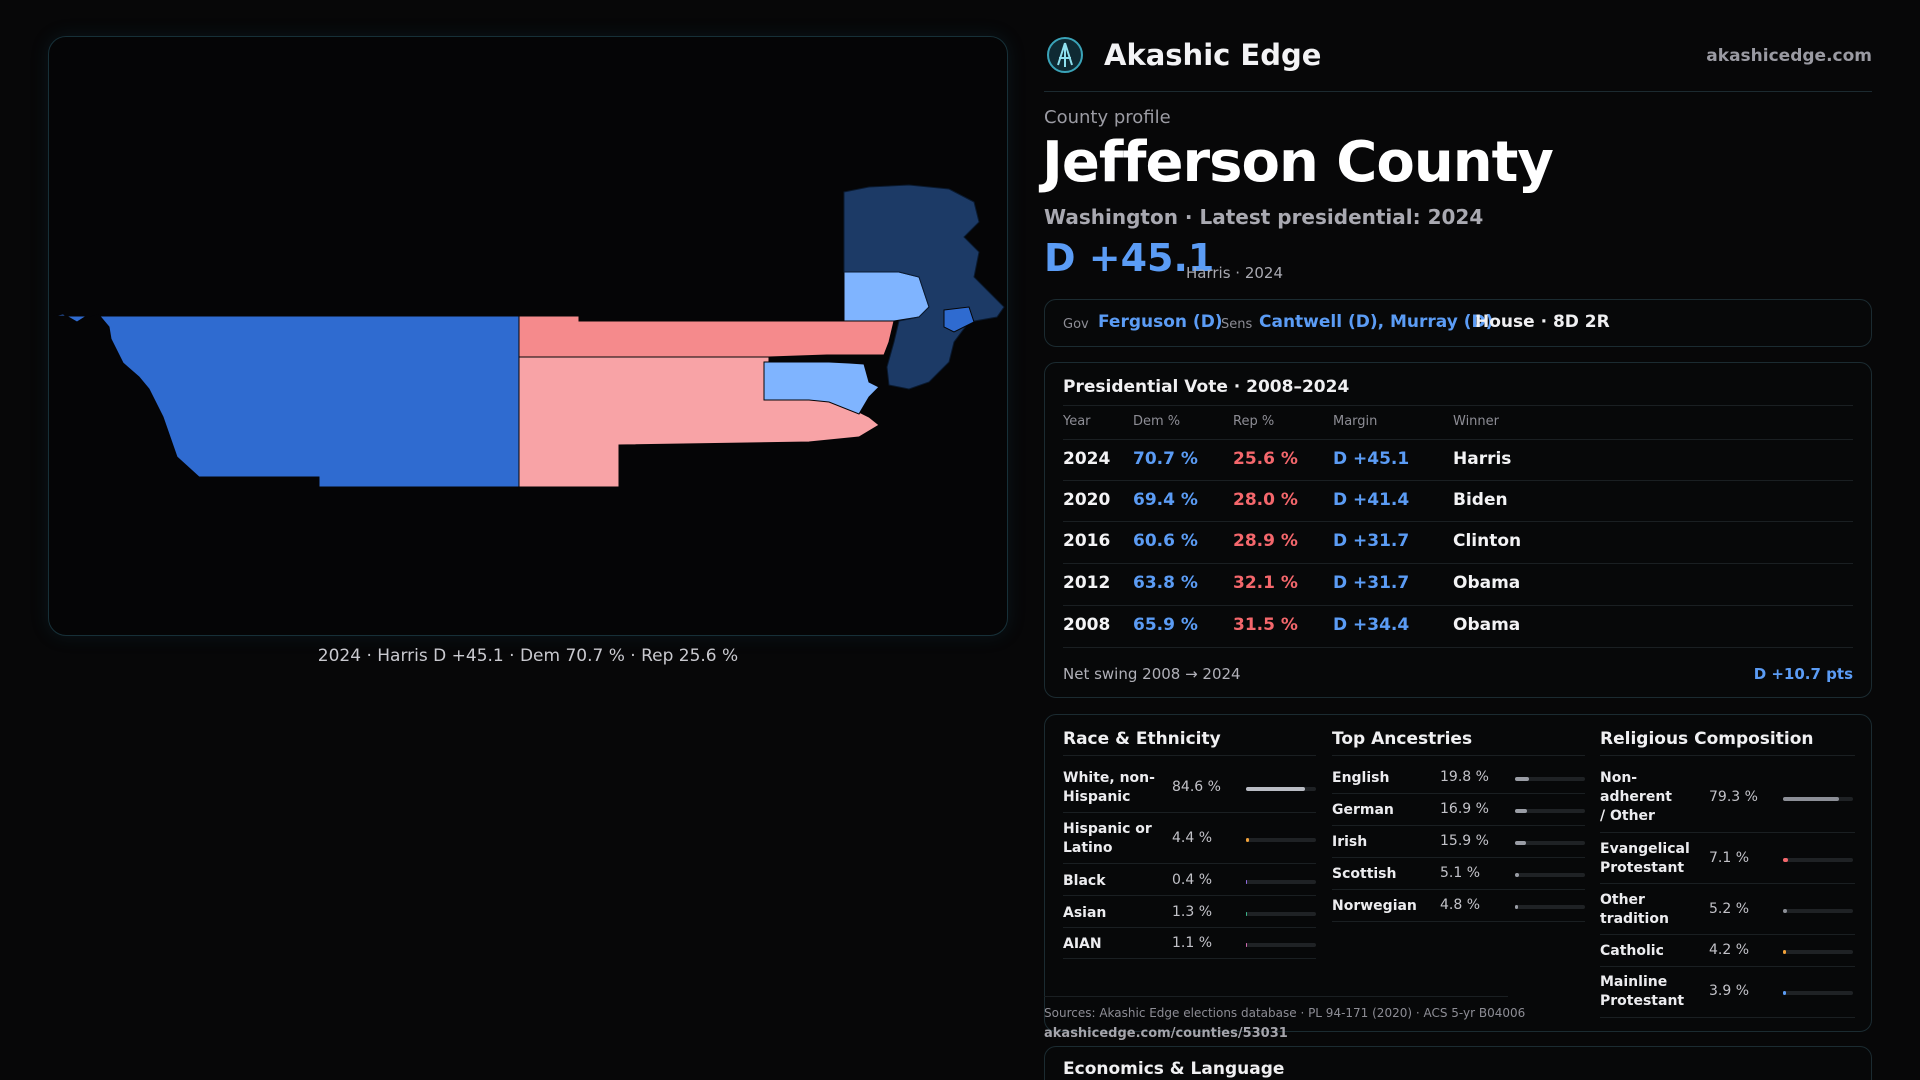 This screenshot has width=1920, height=1080. What do you see at coordinates (1374, 906) in the screenshot?
I see `ancestry-label: Norwegian` at bounding box center [1374, 906].